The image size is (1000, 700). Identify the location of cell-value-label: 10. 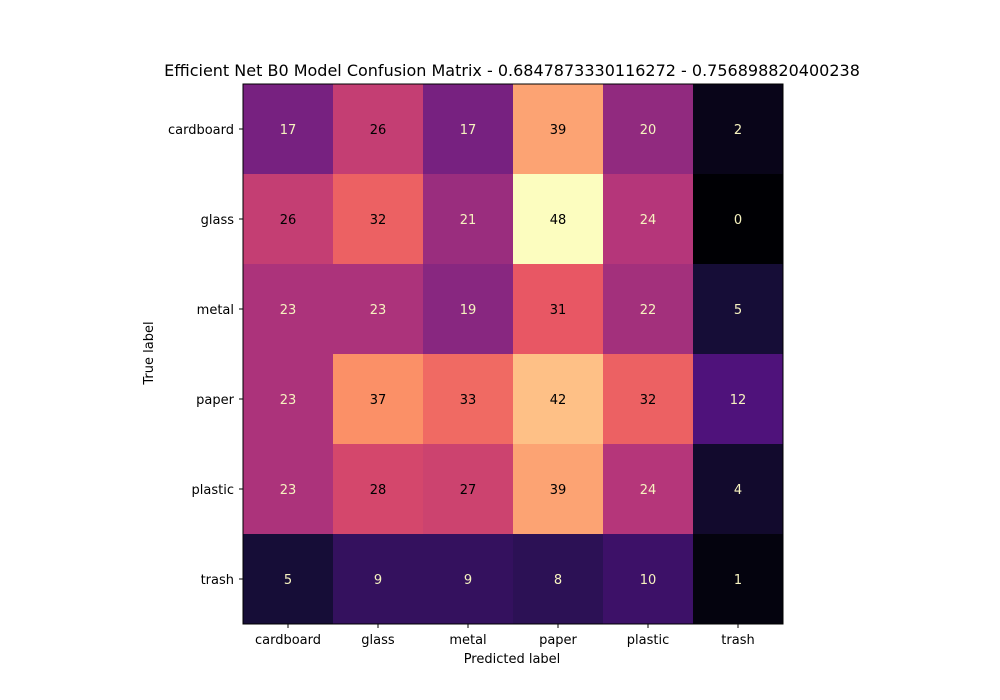
(648, 580).